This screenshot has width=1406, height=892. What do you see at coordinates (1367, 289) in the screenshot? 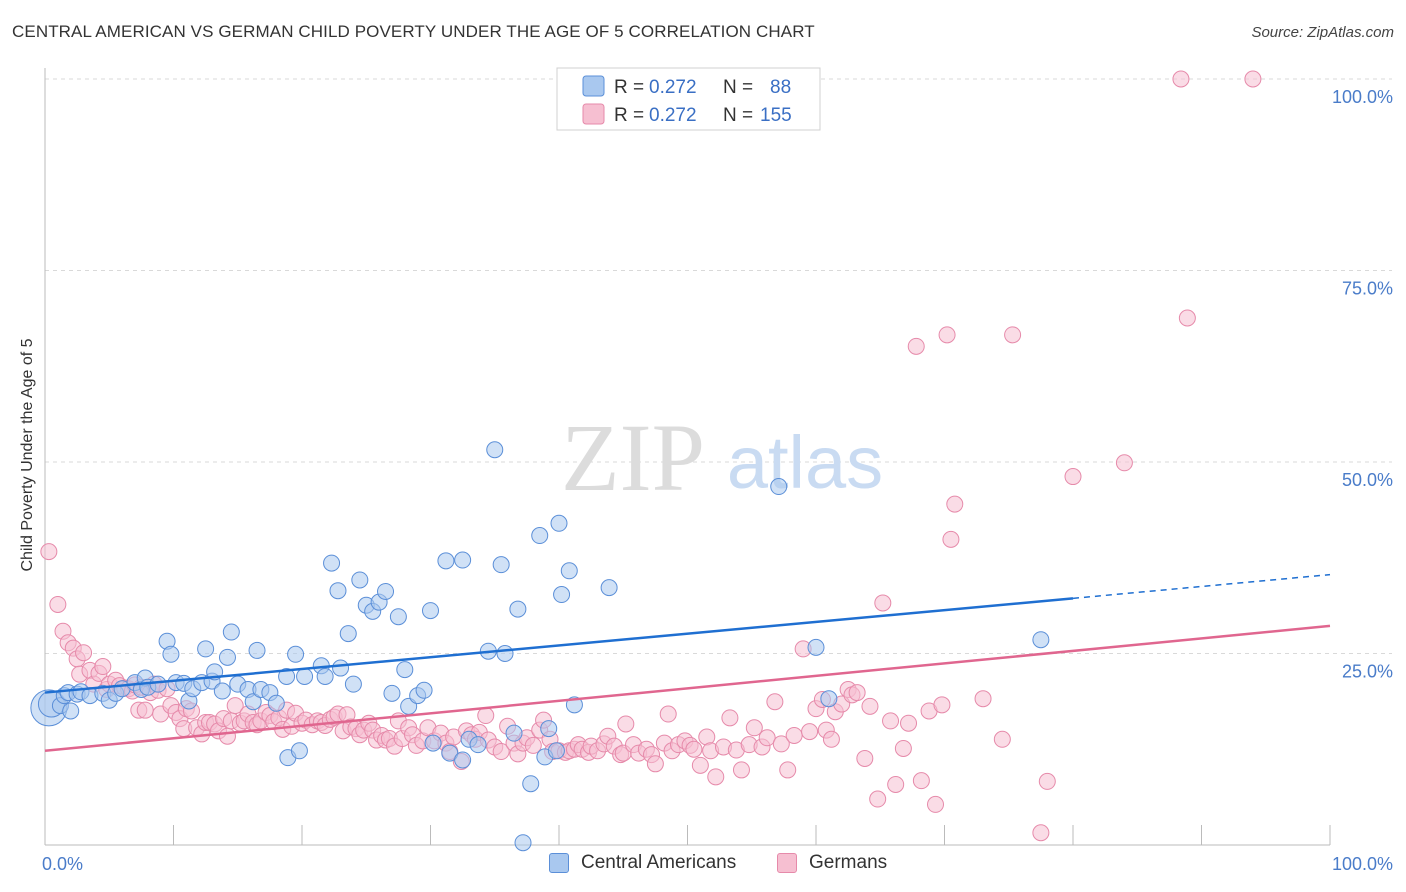
I see `y-tick-label-2: 75.0%` at bounding box center [1367, 289].